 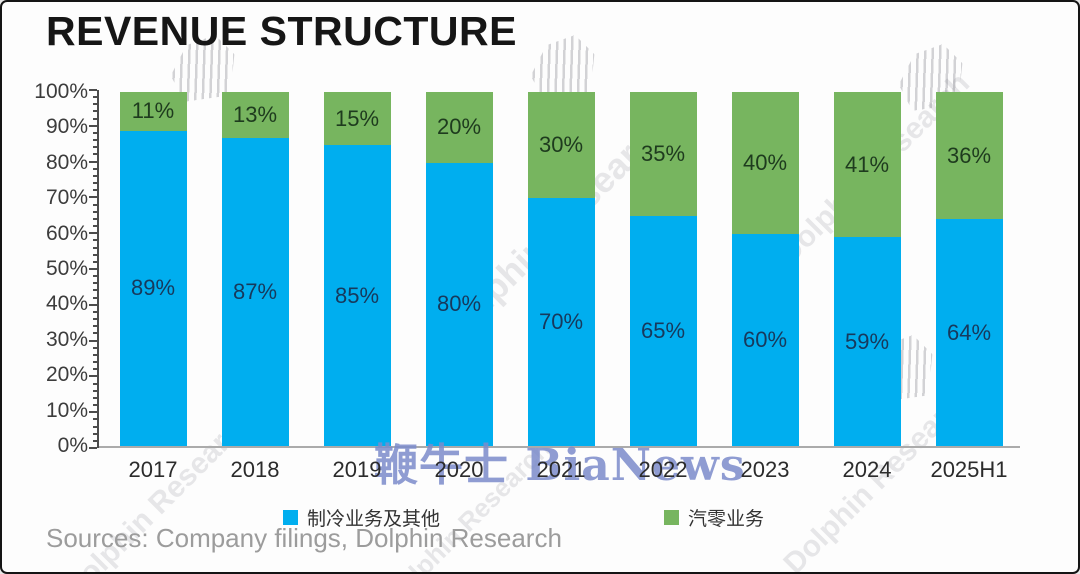 I want to click on bar-segment: 89%, so click(x=153, y=288).